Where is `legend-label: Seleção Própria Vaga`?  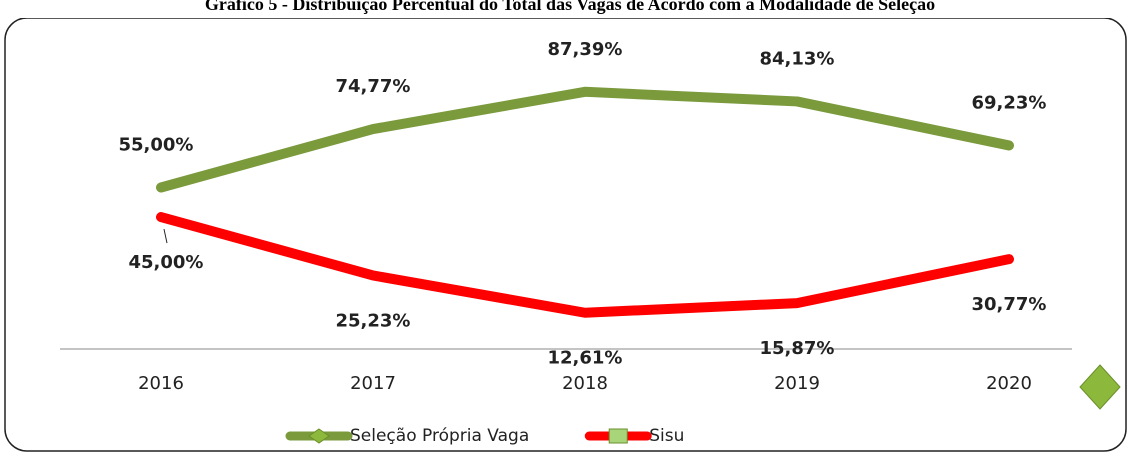 legend-label: Seleção Própria Vaga is located at coordinates (439, 436).